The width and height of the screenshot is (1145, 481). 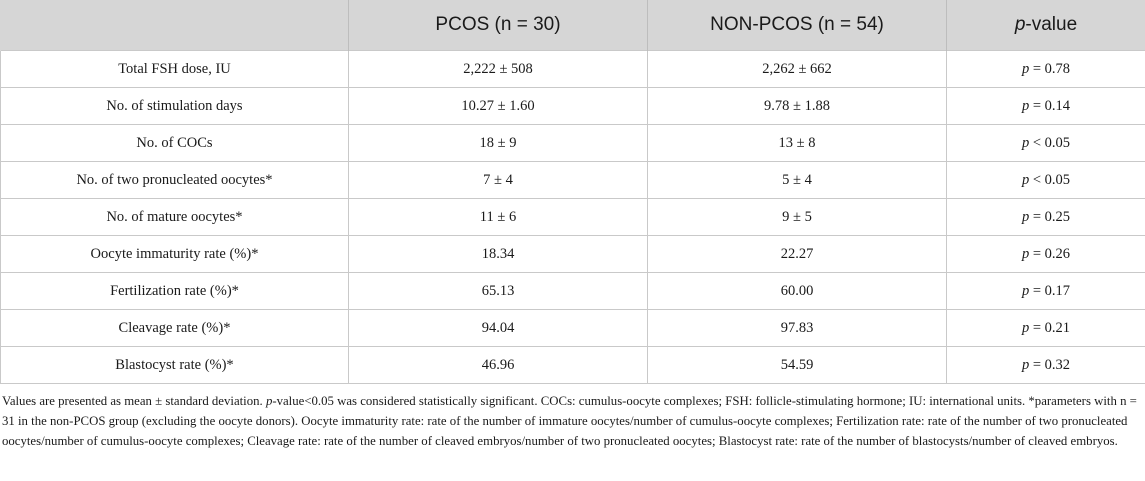 I want to click on table-row: Cleavage rate (%)* 94.04 97.83 p = 0.21, so click(x=572, y=328).